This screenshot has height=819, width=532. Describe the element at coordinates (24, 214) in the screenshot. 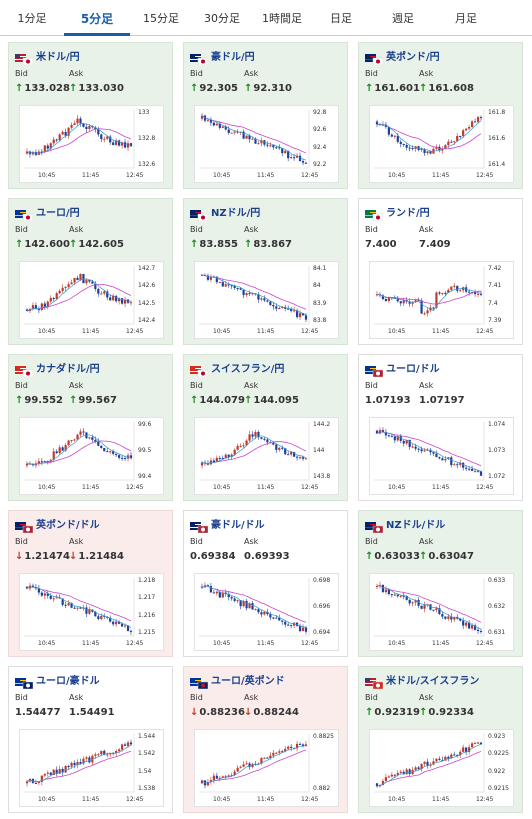

I see `eu-jp-flag` at that location.